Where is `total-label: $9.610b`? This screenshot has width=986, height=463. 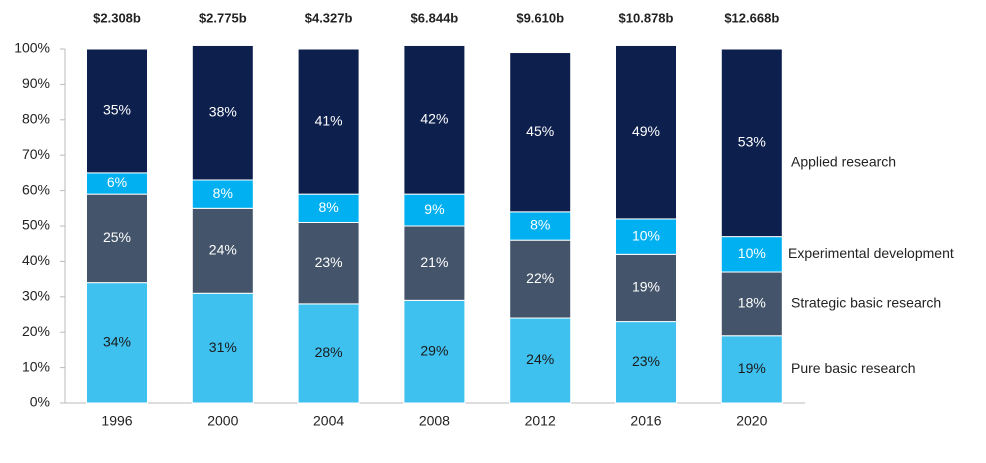
total-label: $9.610b is located at coordinates (540, 17).